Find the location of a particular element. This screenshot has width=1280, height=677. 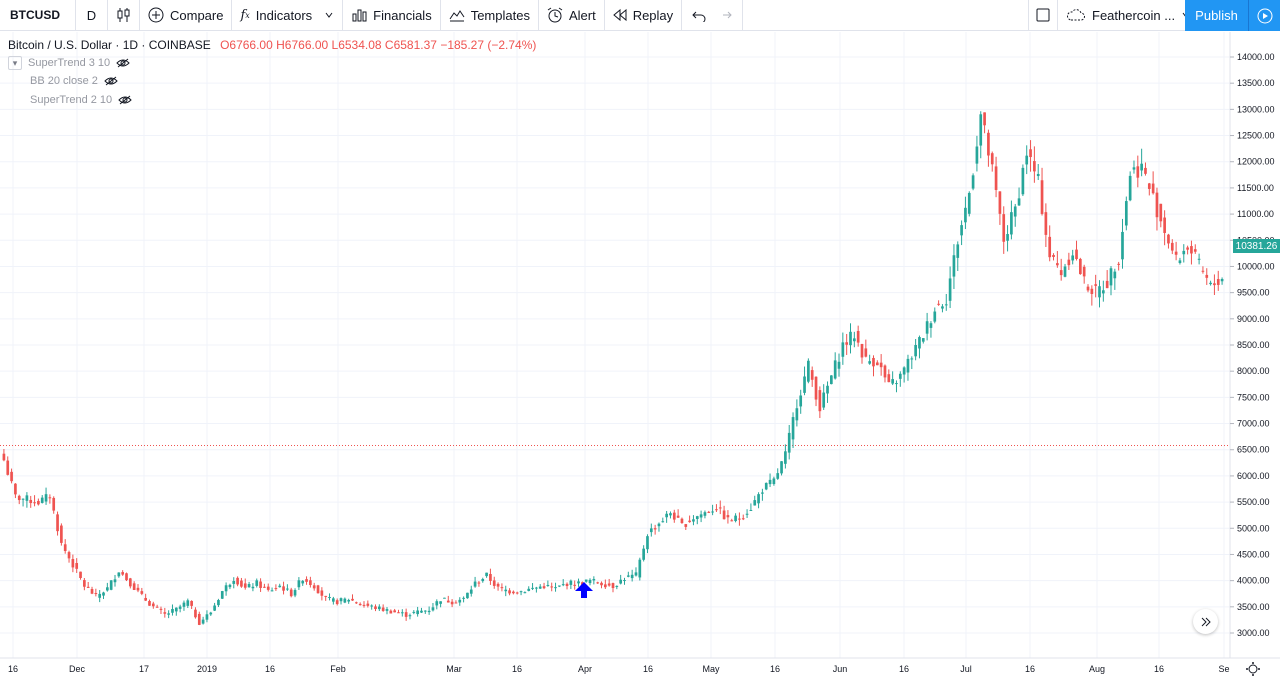

collapse-icon: ▾ is located at coordinates (15, 63).